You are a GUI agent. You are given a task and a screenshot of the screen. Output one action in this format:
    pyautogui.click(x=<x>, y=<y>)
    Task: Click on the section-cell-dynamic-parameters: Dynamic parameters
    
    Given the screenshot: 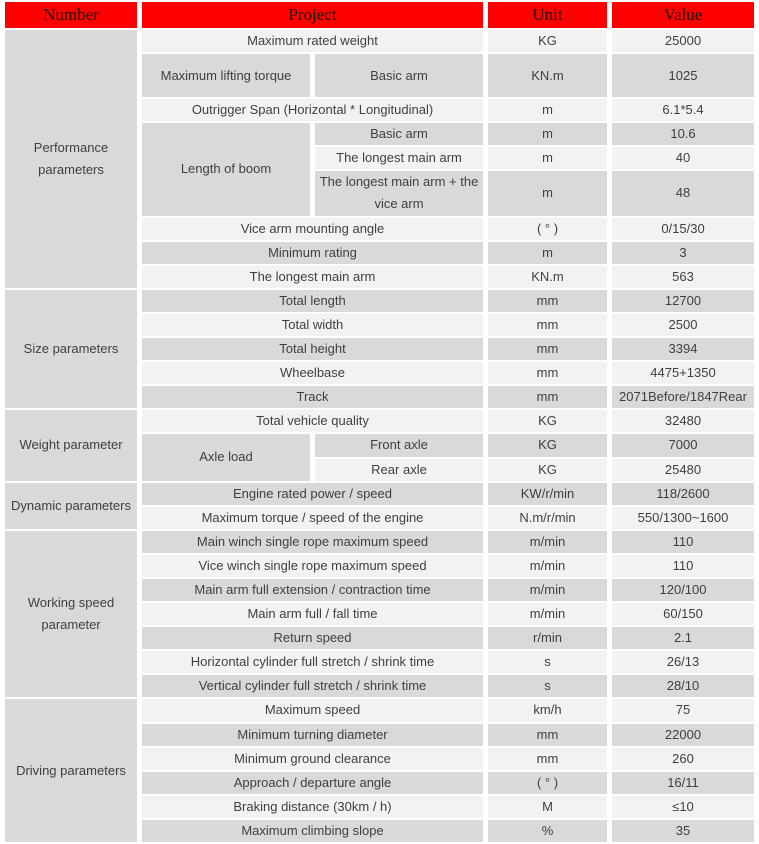 What is the action you would take?
    pyautogui.click(x=71, y=505)
    